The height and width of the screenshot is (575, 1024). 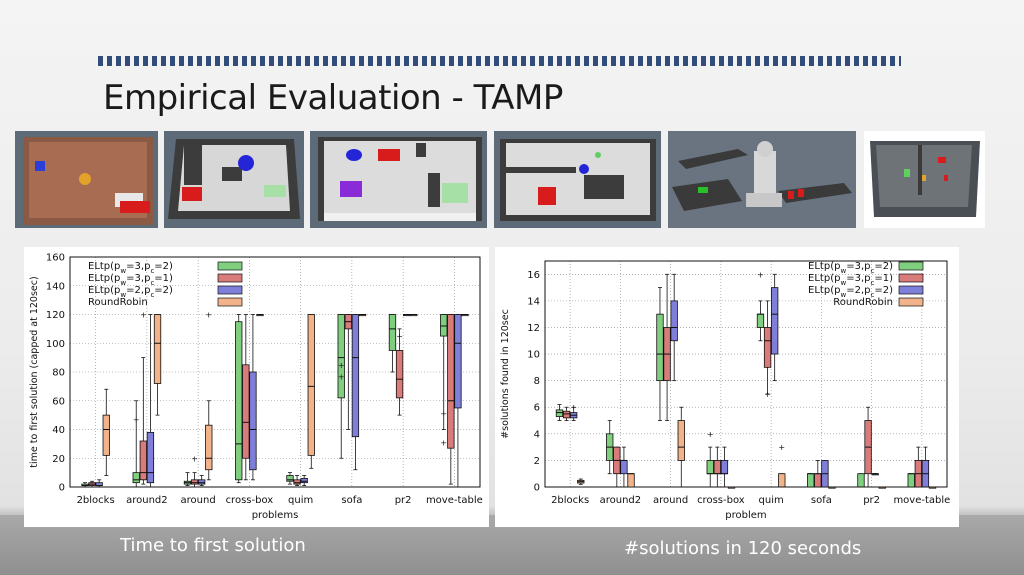 I want to click on y-tick-label: 2, so click(x=537, y=461).